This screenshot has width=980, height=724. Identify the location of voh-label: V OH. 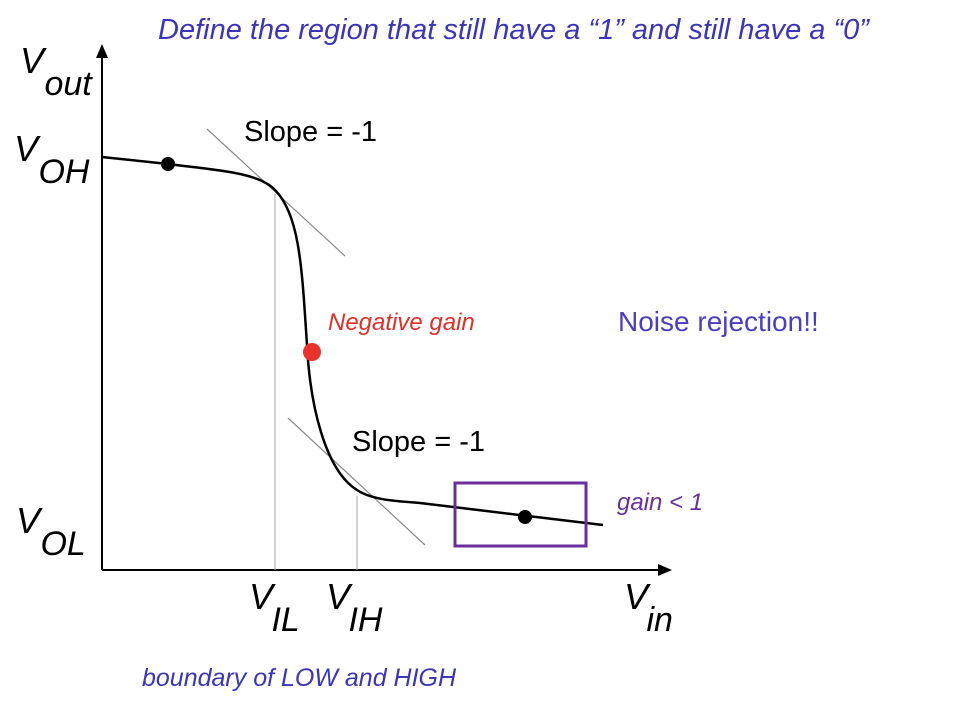
(53, 159).